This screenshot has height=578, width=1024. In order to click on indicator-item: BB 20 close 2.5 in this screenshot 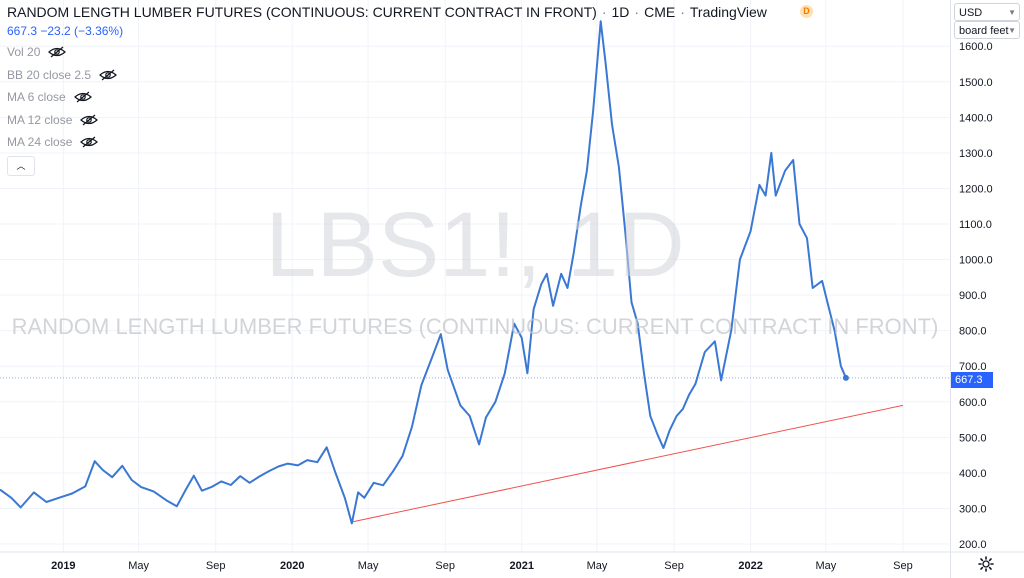, I will do `click(62, 75)`.